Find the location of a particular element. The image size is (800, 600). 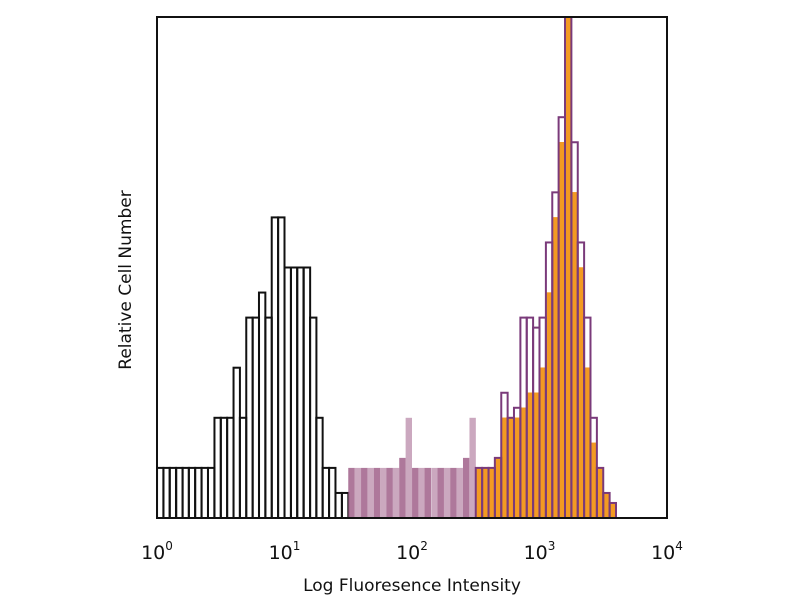

x-axis-label: Log Fluoresence Intensity is located at coordinates (412, 586).